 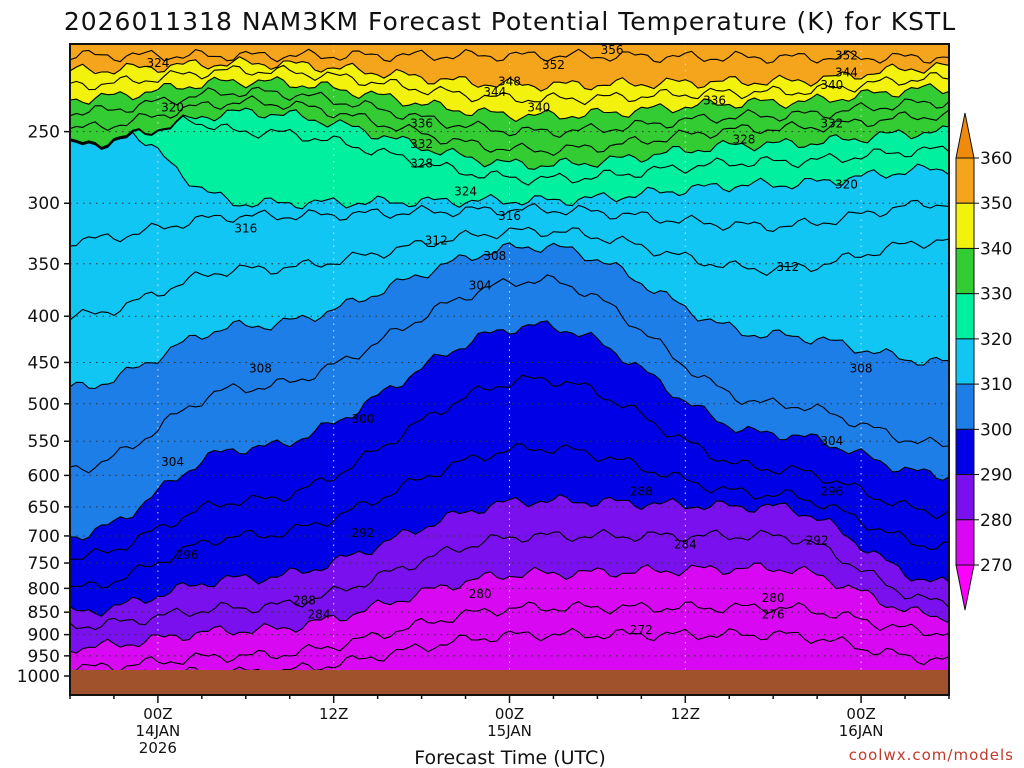 I want to click on y-tick-label: 1000, so click(x=38, y=677).